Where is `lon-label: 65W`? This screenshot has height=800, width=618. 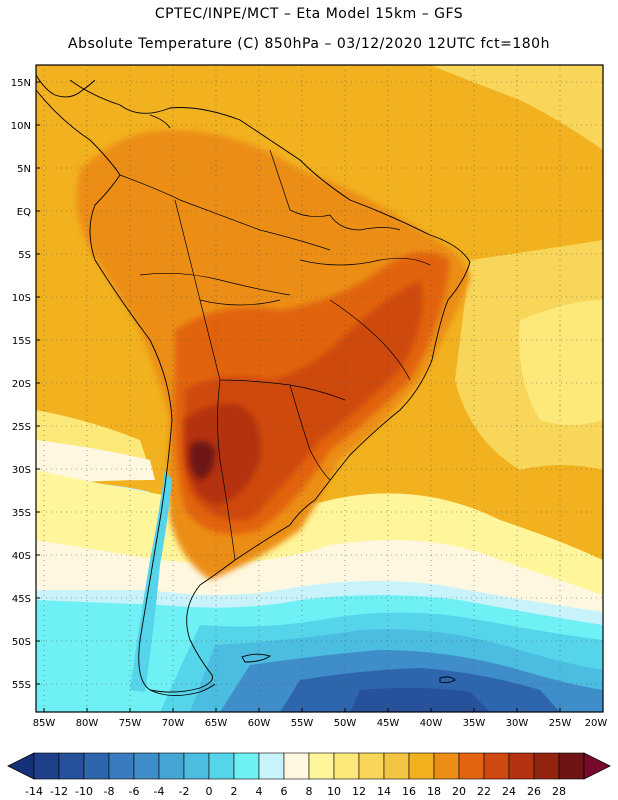 lon-label: 65W is located at coordinates (216, 723).